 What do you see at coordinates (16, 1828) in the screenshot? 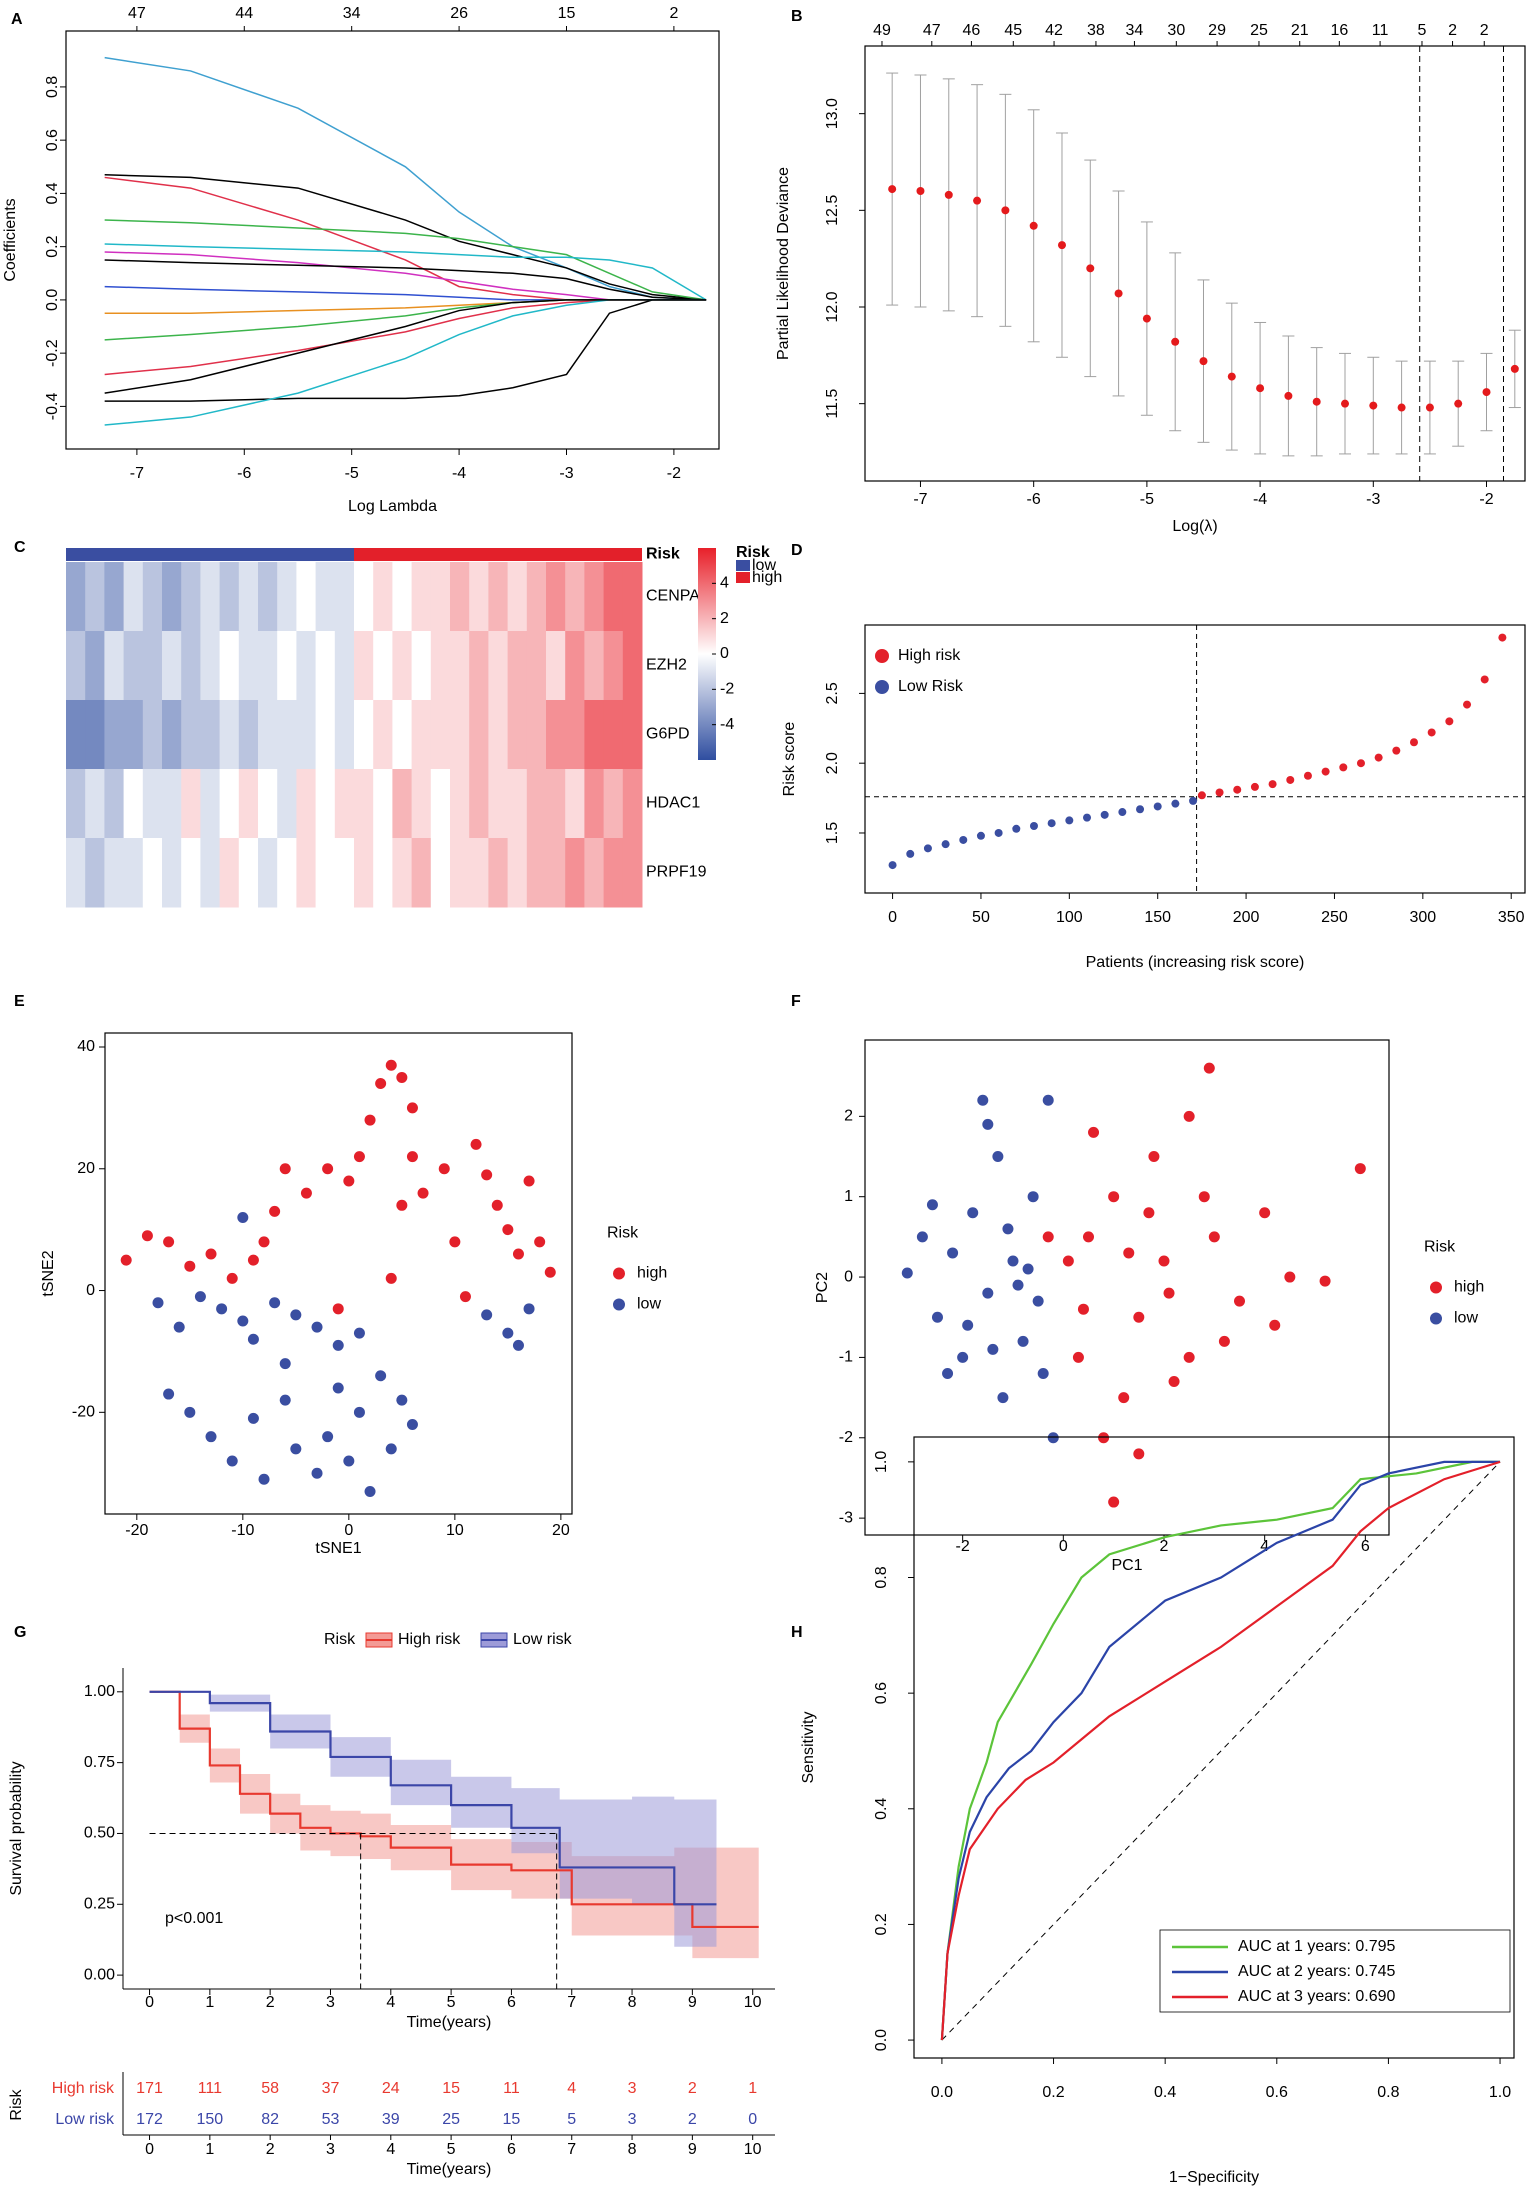
I see `y-axis-label: Survival probability` at bounding box center [16, 1828].